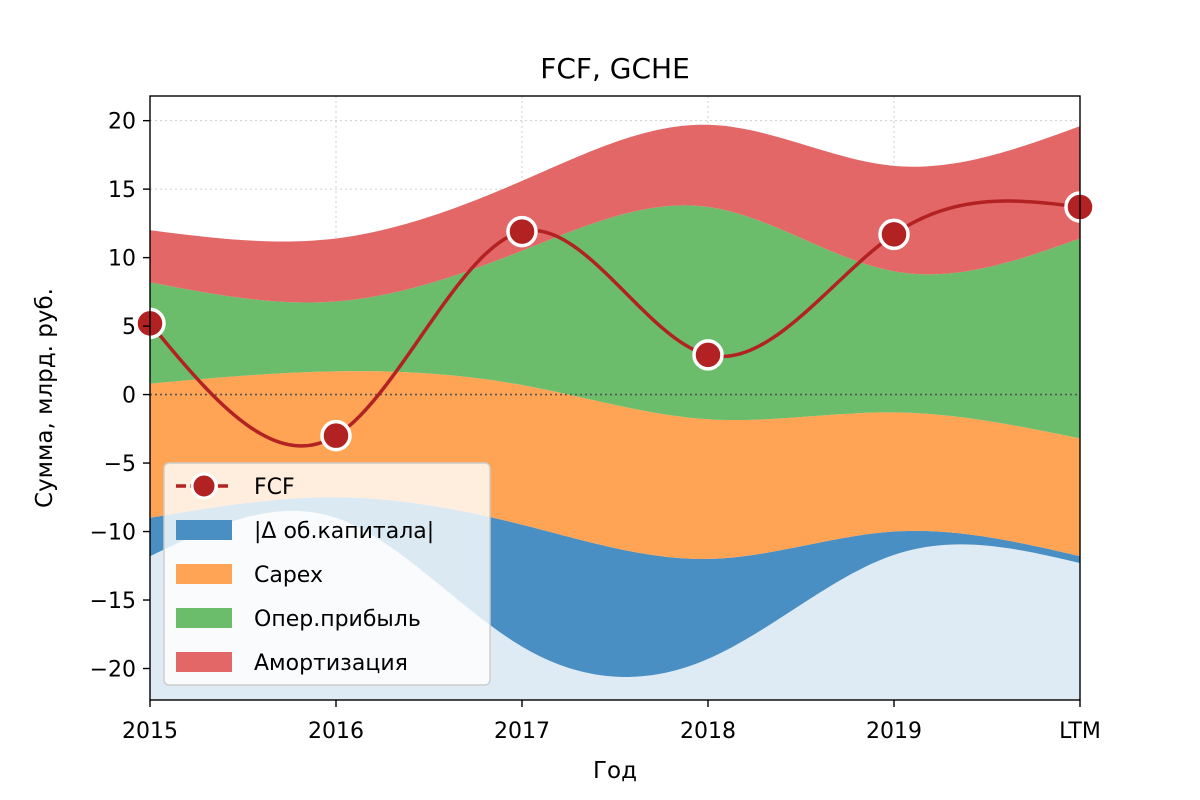 This screenshot has width=1200, height=800. I want to click on y-tick-label: 15, so click(122, 190).